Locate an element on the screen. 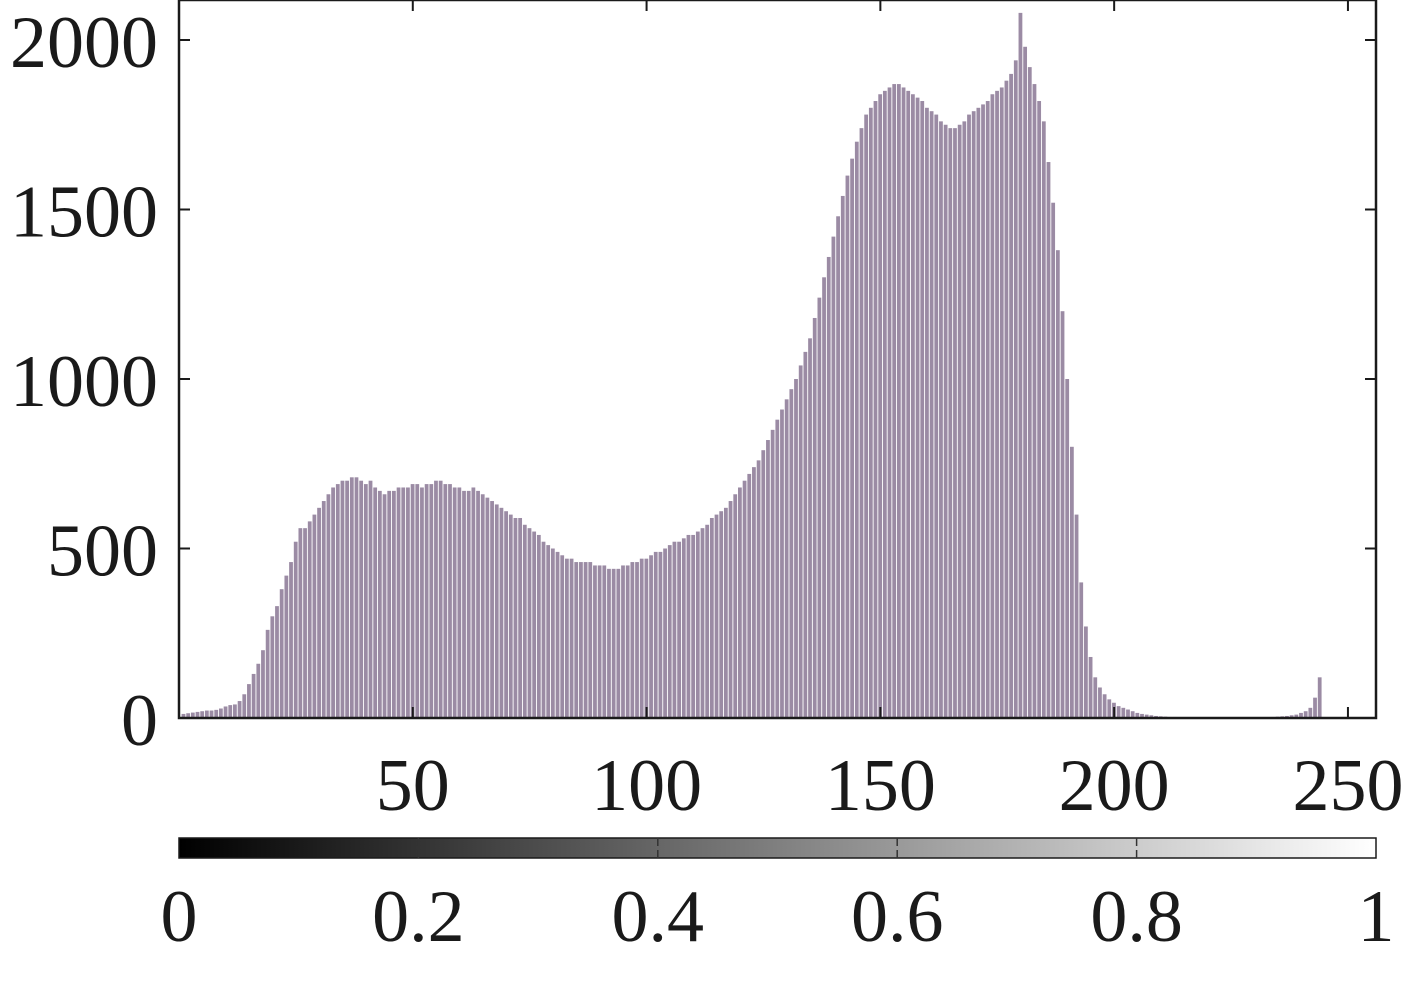  colorbar-tick-label: 0.4 is located at coordinates (658, 917).